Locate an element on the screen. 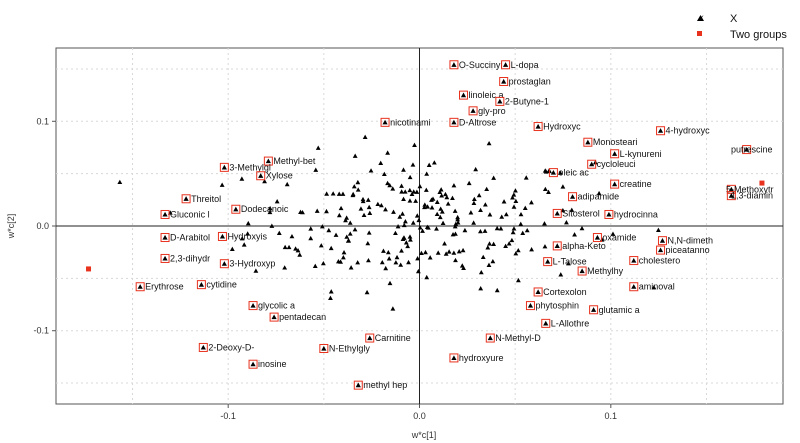 This screenshot has height=443, width=800. data-point-46: L-Allothre is located at coordinates (565, 323).